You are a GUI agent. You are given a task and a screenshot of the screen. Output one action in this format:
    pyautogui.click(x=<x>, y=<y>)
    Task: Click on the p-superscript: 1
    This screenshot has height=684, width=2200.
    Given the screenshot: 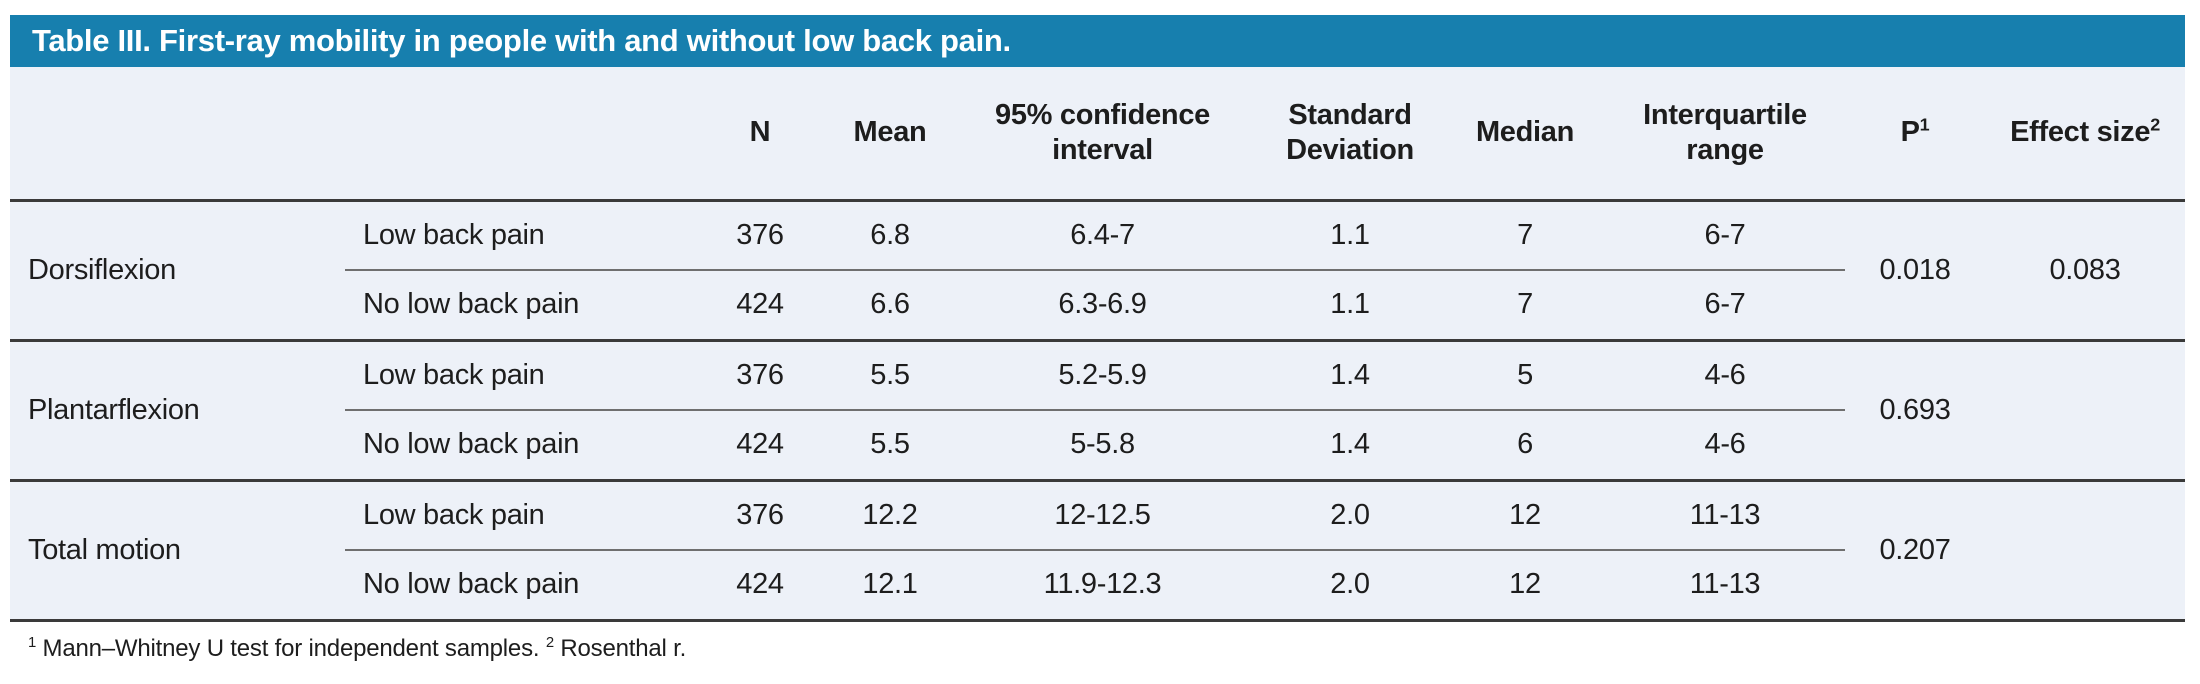 What is the action you would take?
    pyautogui.click(x=1924, y=124)
    